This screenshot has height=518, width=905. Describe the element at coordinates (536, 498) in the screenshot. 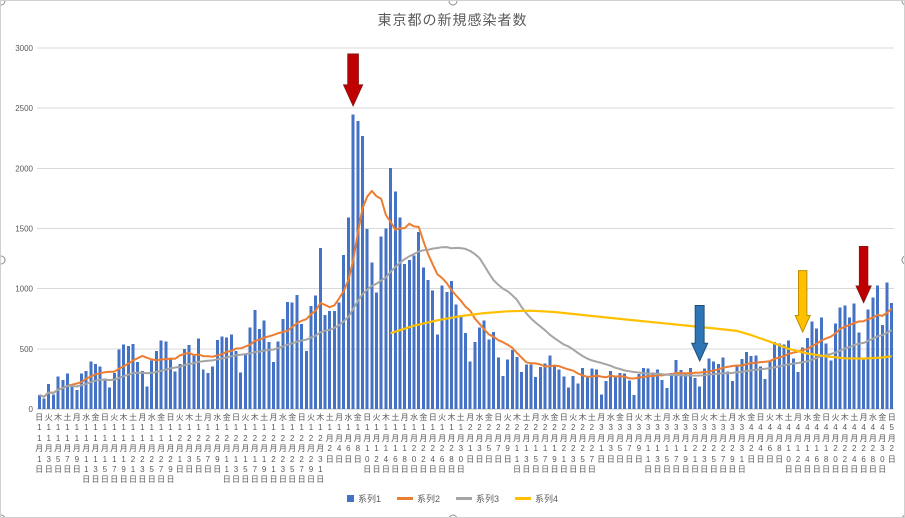

I see `legend-item-4: 系列4` at that location.